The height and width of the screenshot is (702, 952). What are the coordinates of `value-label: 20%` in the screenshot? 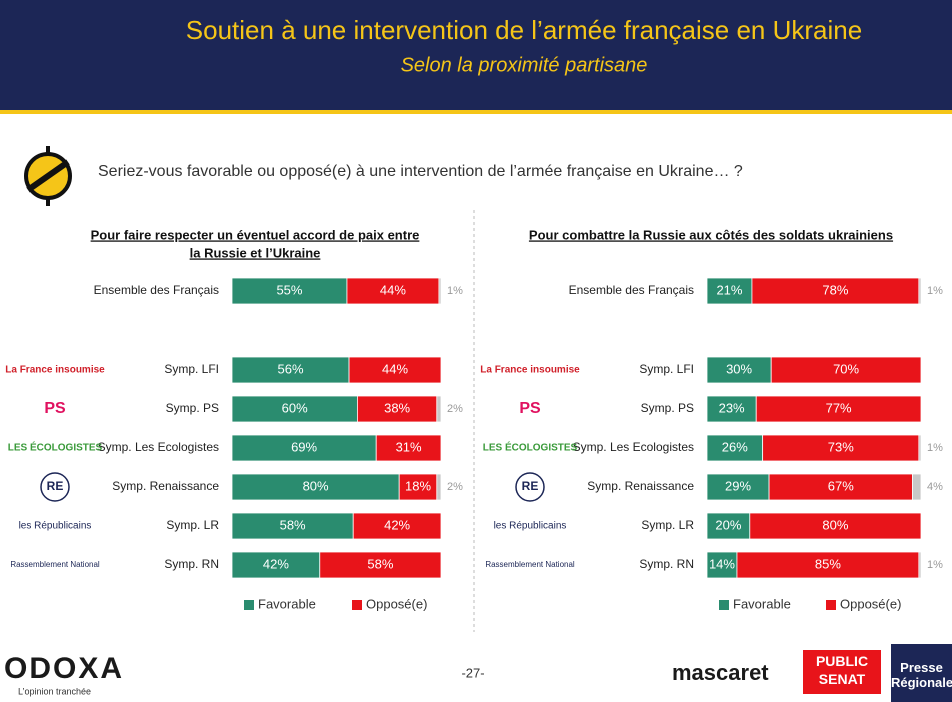 It's located at (728, 524).